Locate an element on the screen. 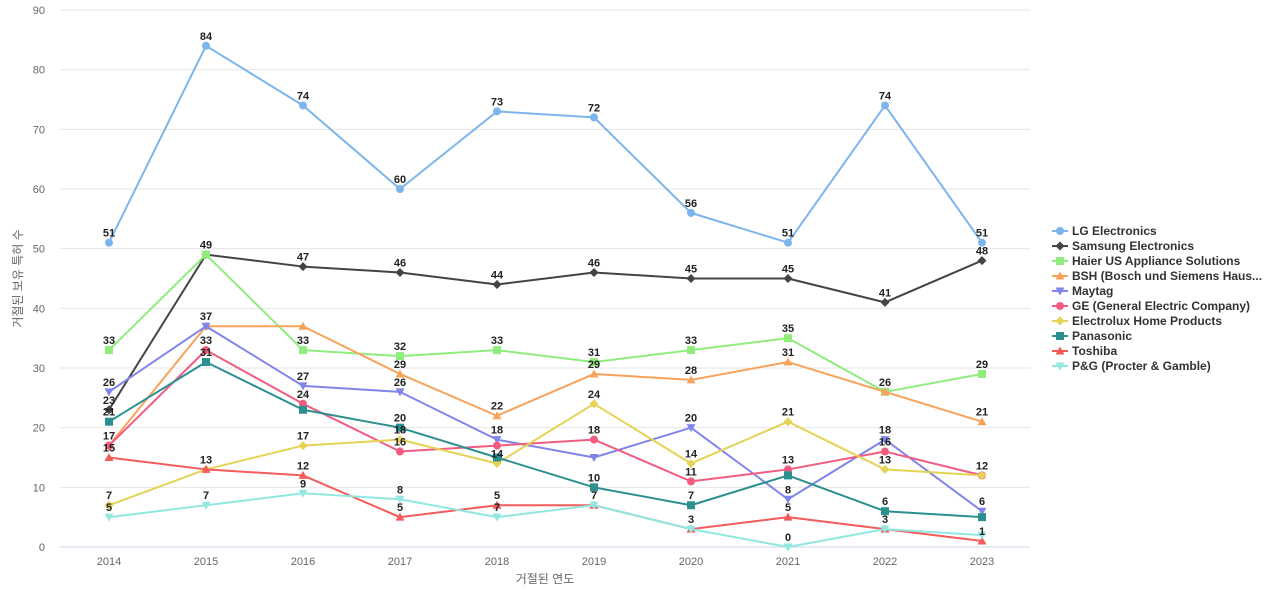  x-tick-label: 2017 is located at coordinates (400, 562).